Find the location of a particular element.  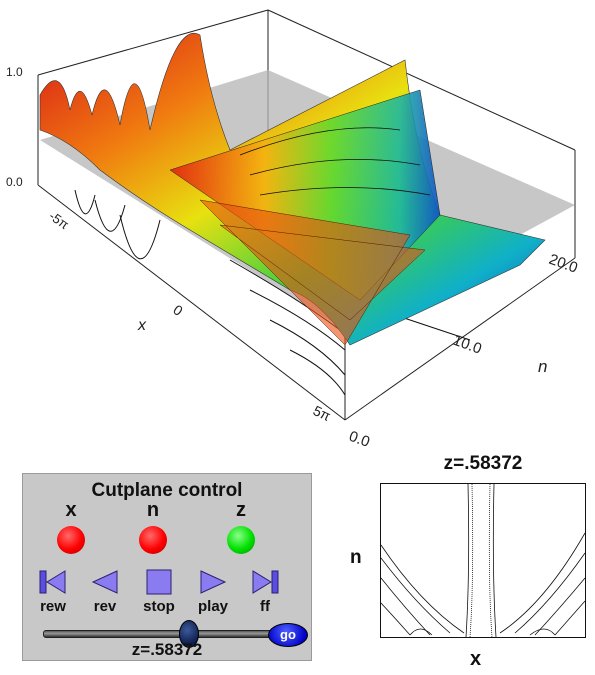

axis-n-radio is located at coordinates (153, 540).